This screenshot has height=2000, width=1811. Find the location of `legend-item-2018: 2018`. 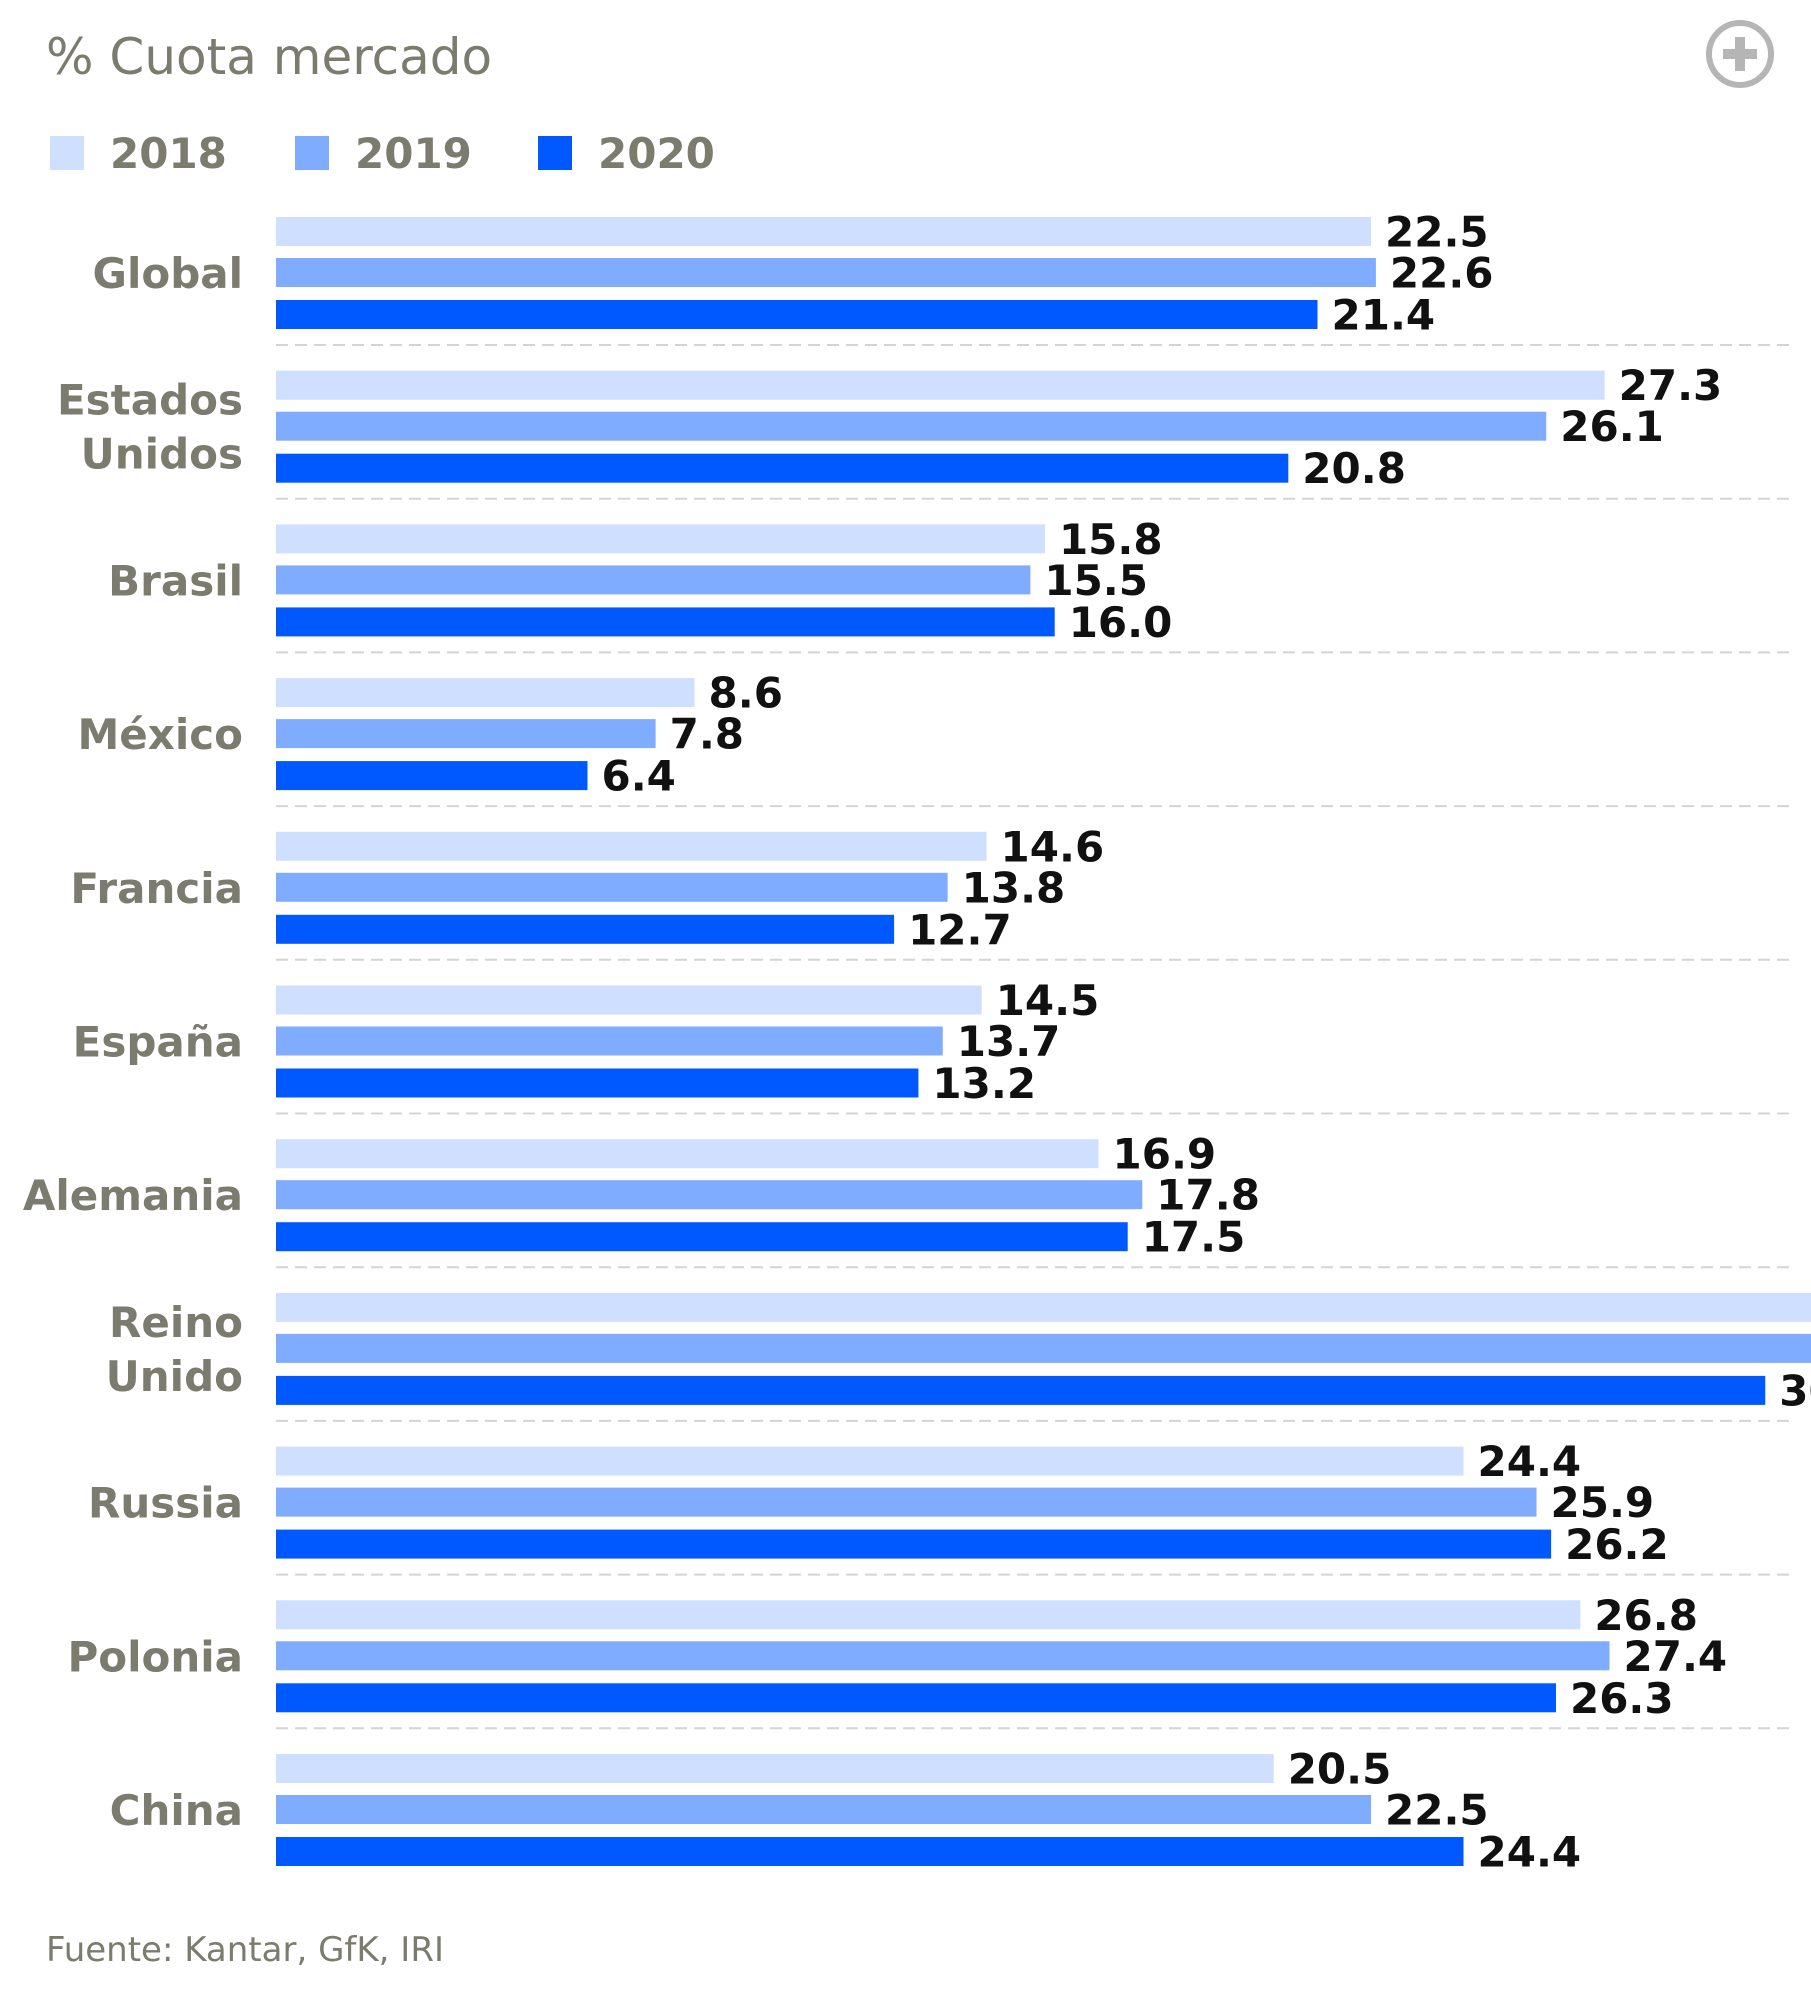

legend-item-2018: 2018 is located at coordinates (138, 153).